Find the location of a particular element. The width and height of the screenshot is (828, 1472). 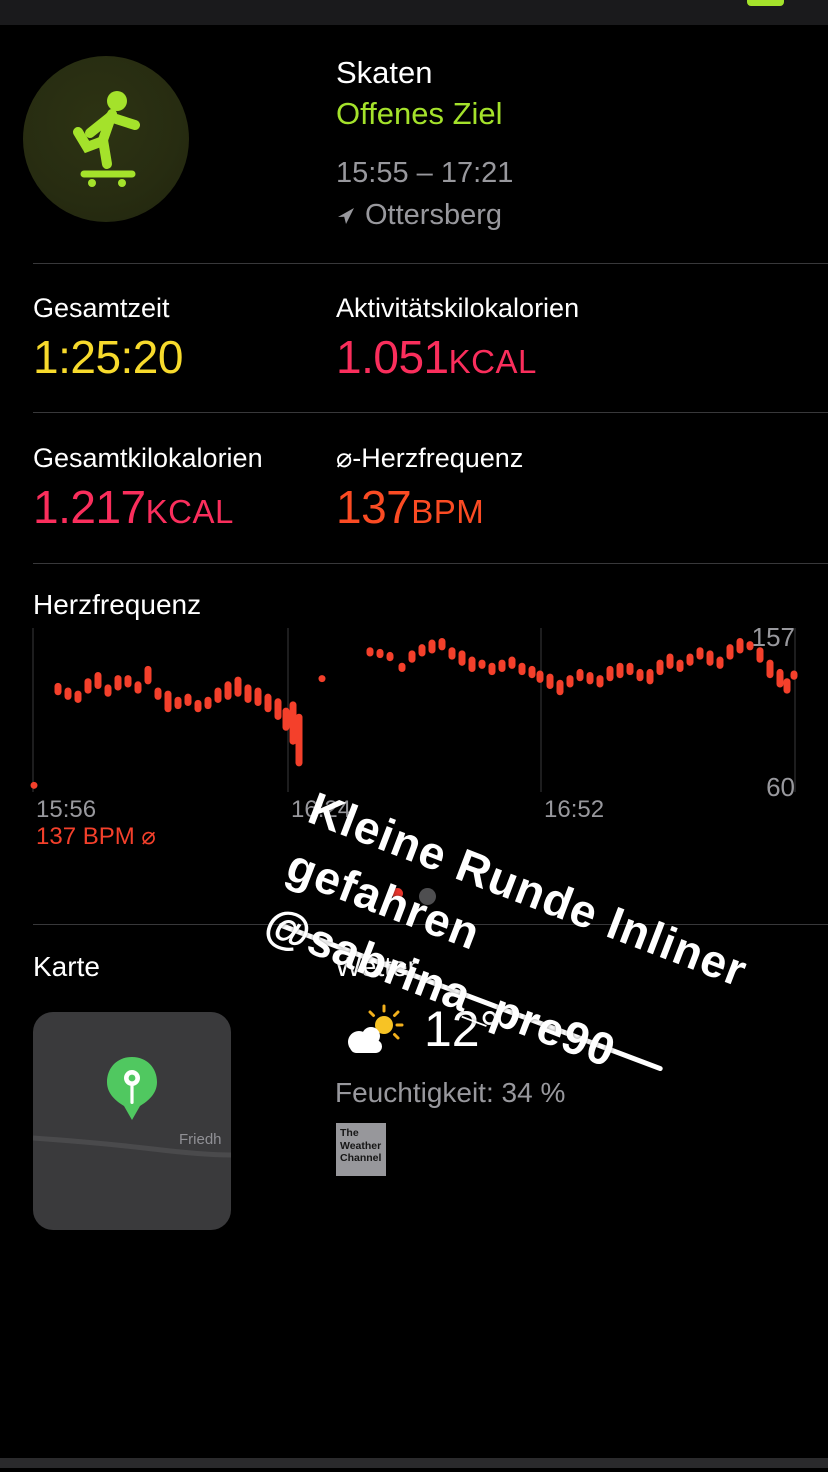

workout-title: Skaten is located at coordinates (384, 72).